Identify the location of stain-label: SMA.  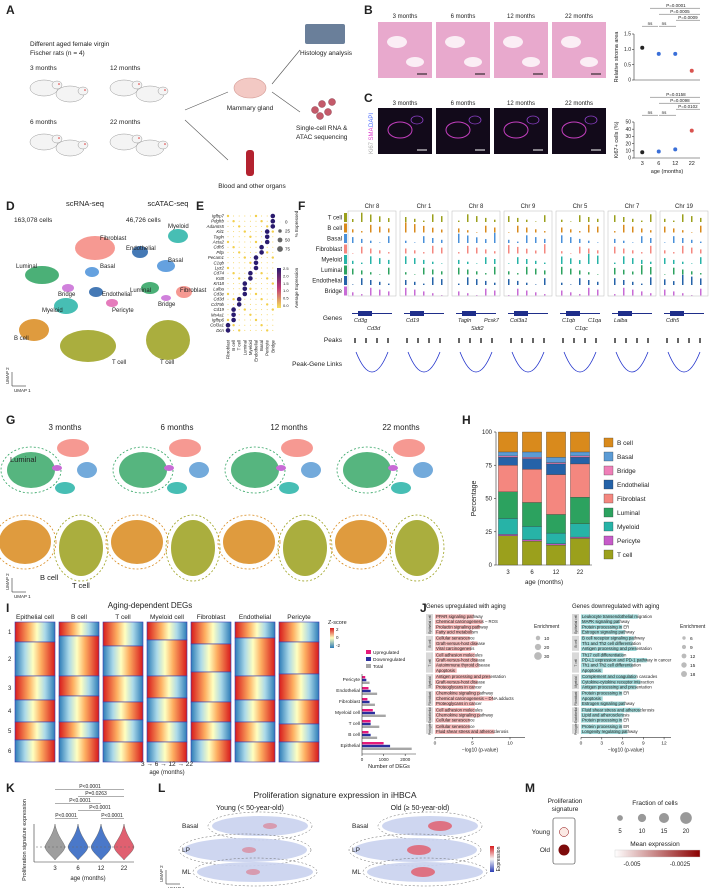
(372, 133).